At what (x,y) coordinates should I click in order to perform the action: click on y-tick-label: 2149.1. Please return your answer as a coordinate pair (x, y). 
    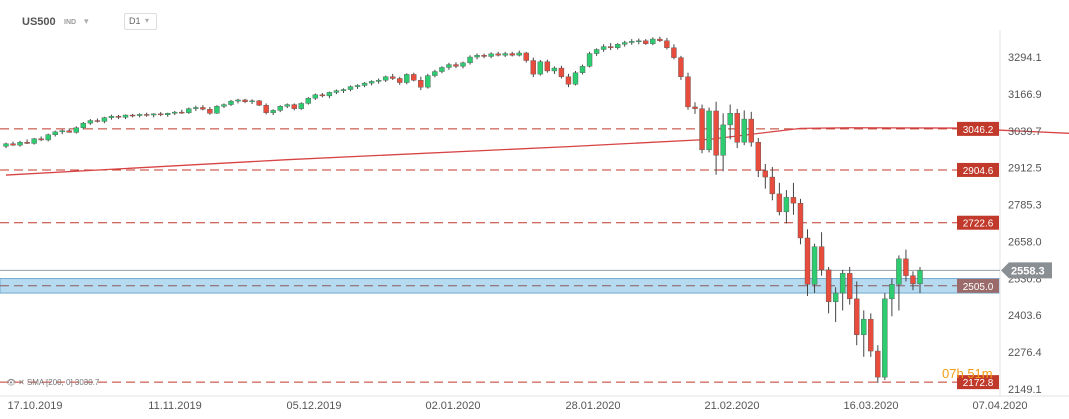
    Looking at the image, I should click on (1025, 390).